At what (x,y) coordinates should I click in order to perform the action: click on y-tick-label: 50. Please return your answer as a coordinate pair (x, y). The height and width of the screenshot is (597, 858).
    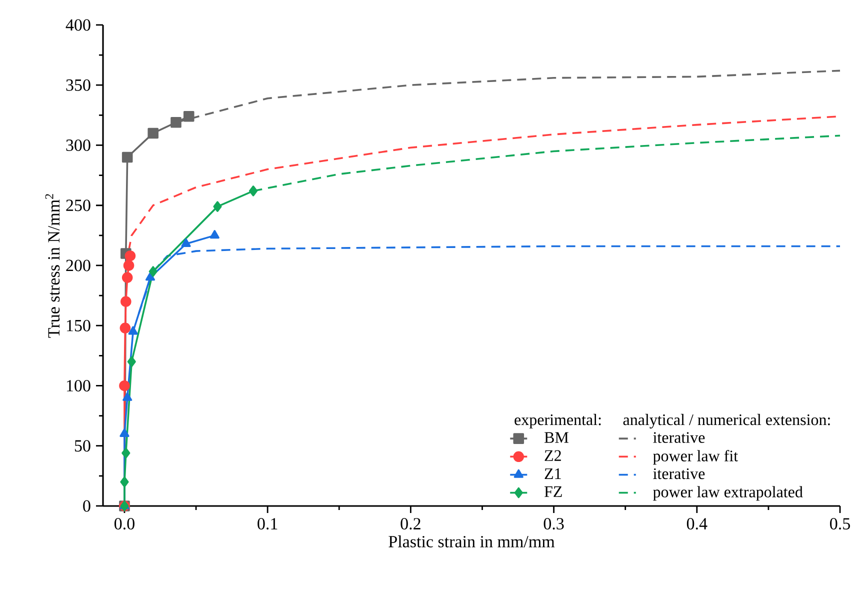
    Looking at the image, I should click on (82, 446).